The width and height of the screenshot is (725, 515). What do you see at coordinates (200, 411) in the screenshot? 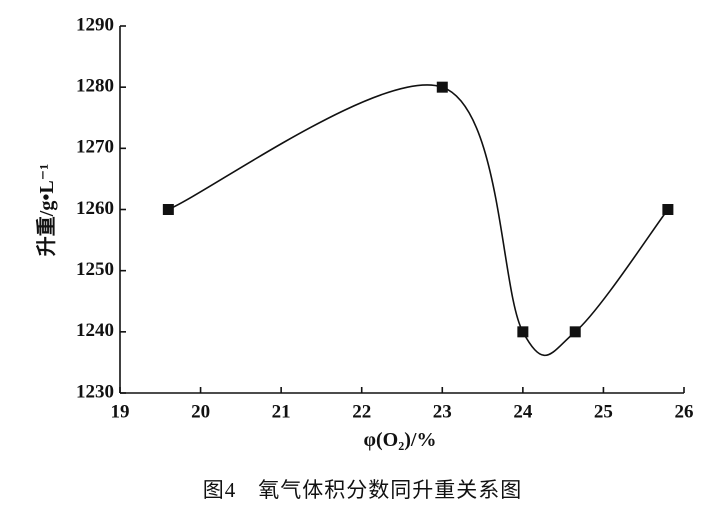
I see `x-tick-label: 20` at bounding box center [200, 411].